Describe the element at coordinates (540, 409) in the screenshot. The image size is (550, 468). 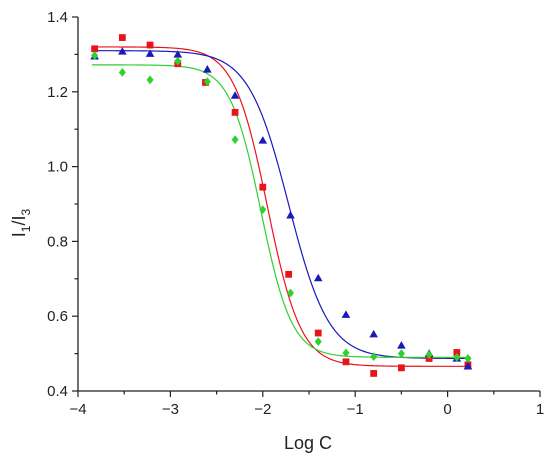
I see `x-tick-label: 1` at that location.